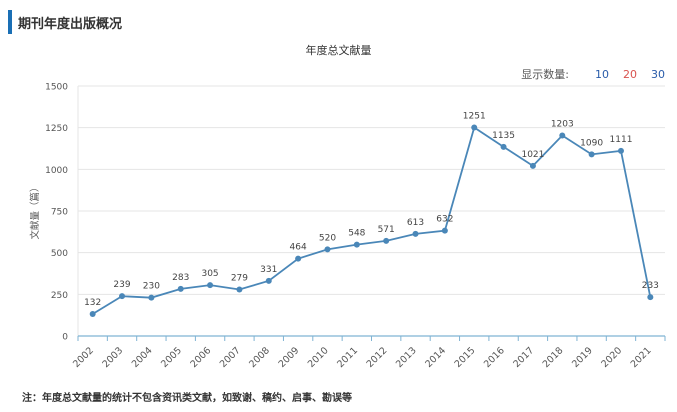  What do you see at coordinates (268, 270) in the screenshot?
I see `data-label: 331` at bounding box center [268, 270].